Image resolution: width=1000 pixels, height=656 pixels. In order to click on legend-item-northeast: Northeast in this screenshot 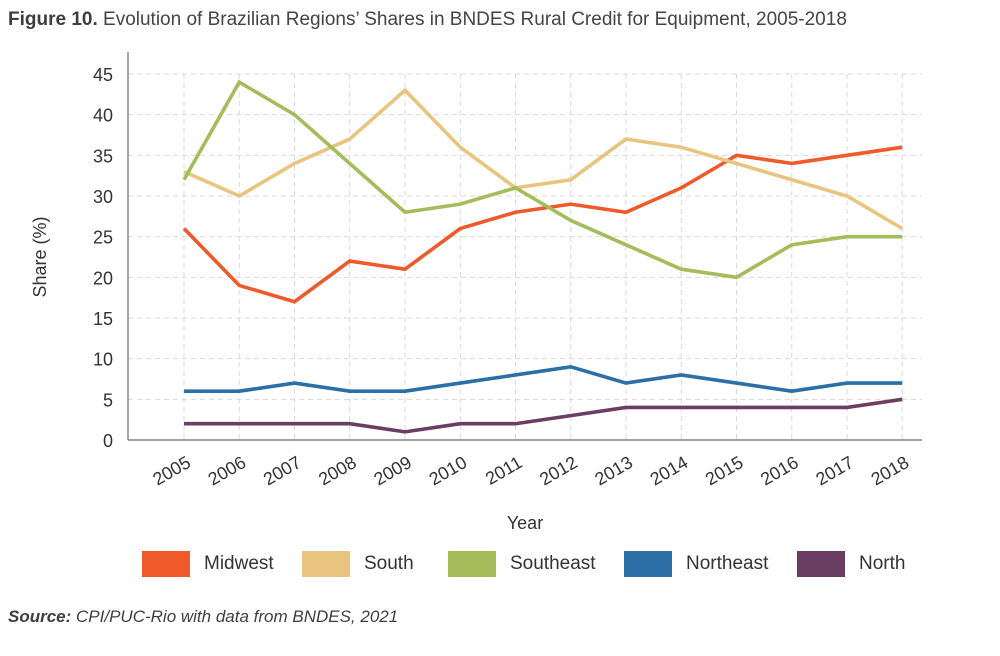, I will do `click(696, 564)`.